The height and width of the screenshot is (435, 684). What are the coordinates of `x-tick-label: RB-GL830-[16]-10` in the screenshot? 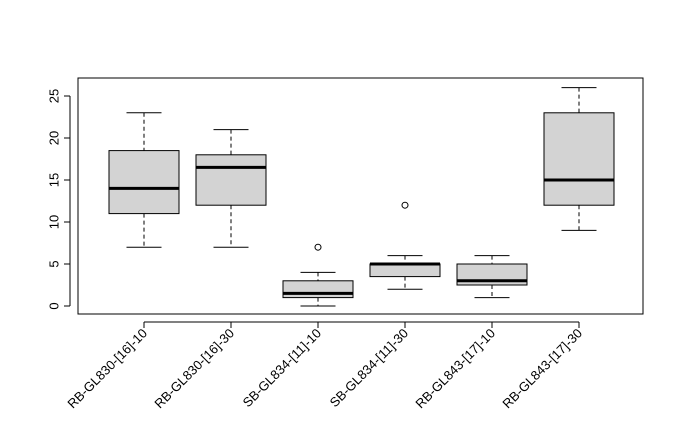 It's located at (107, 369).